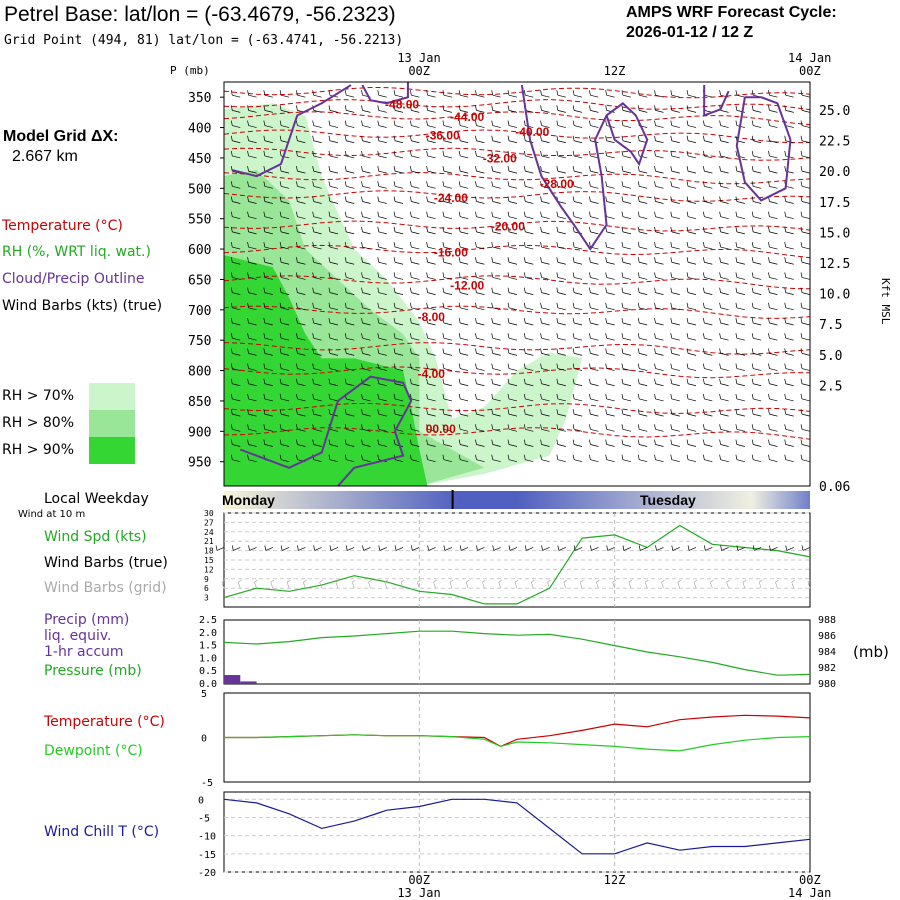  Describe the element at coordinates (827, 620) in the screenshot. I see `pressure-tick-label-right: 988` at that location.